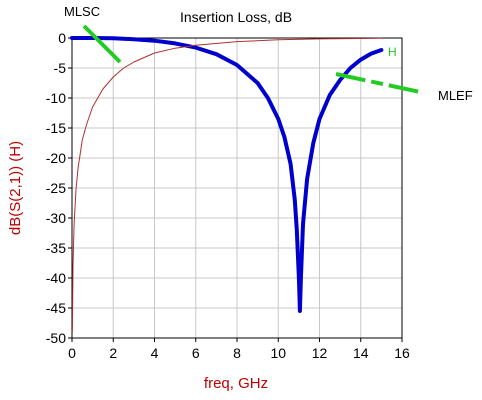 This screenshot has width=482, height=400. What do you see at coordinates (378, 83) in the screenshot?
I see `mlef-pointer` at bounding box center [378, 83].